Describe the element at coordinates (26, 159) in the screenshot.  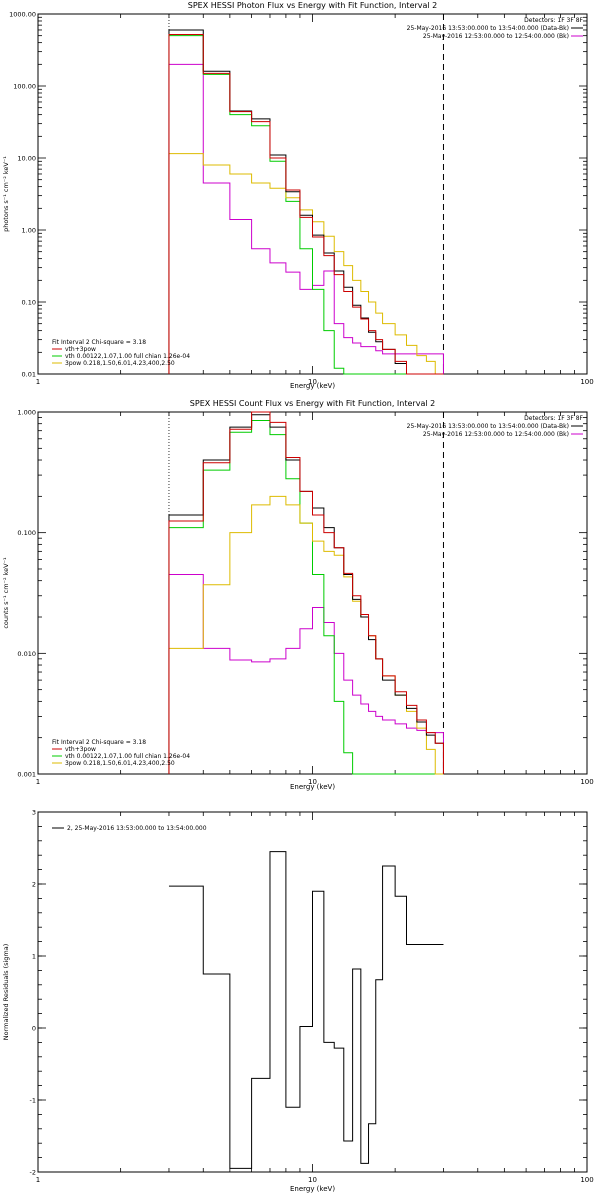
I see `y-tick-label: 10.00` at that location.